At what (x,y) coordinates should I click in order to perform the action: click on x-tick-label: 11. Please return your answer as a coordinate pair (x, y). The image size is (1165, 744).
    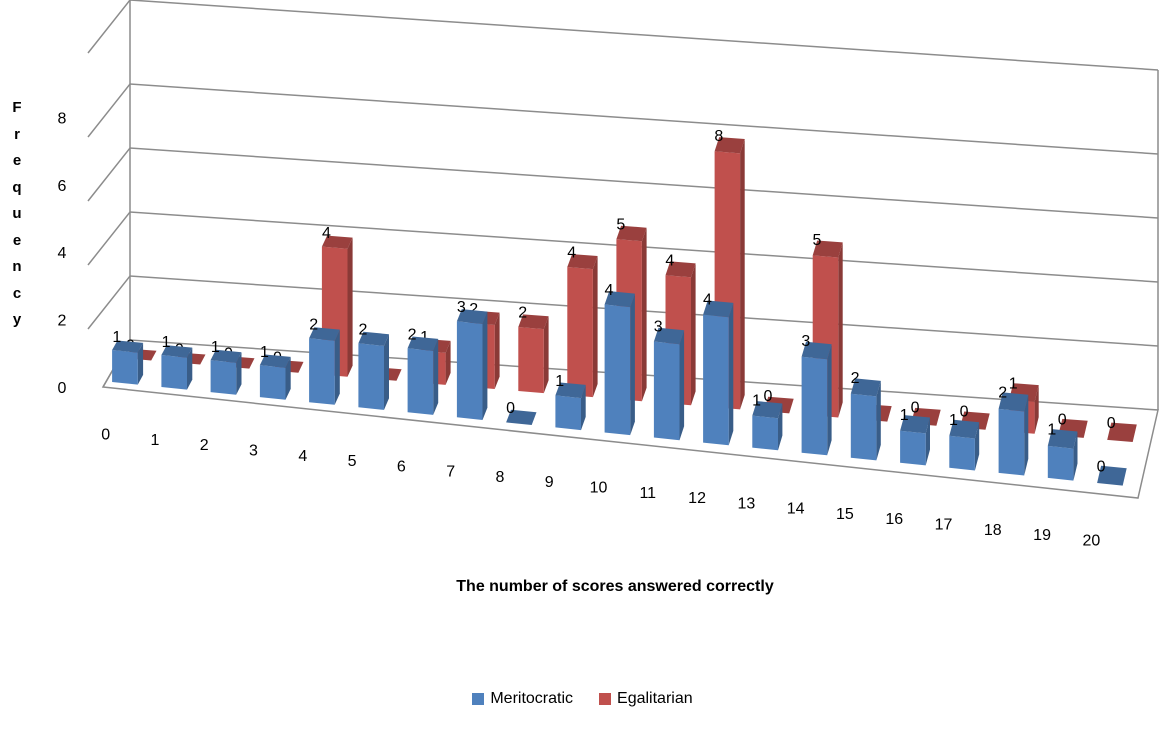
    Looking at the image, I should click on (647, 493).